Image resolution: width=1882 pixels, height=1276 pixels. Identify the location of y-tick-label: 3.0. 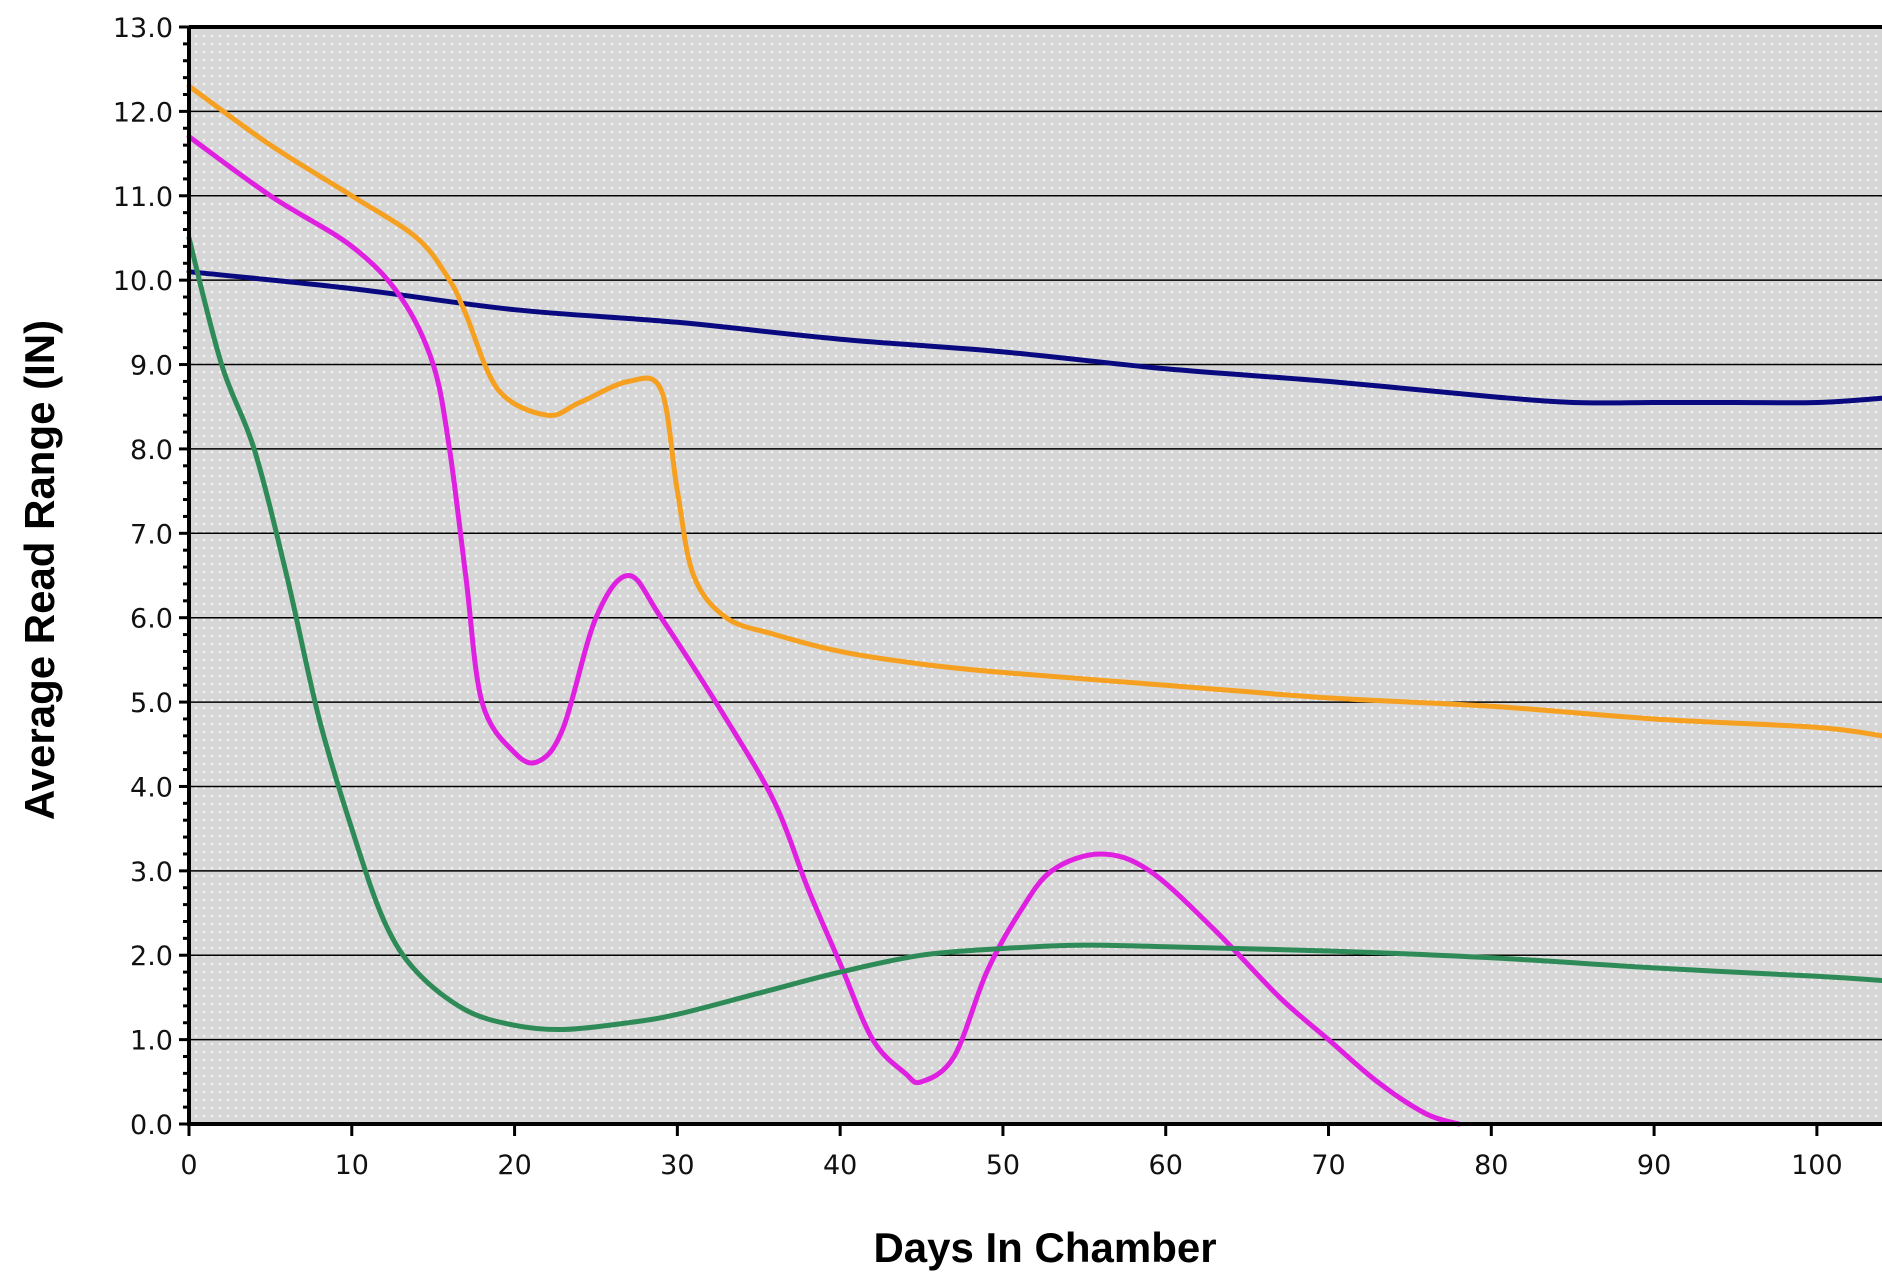
(151, 872).